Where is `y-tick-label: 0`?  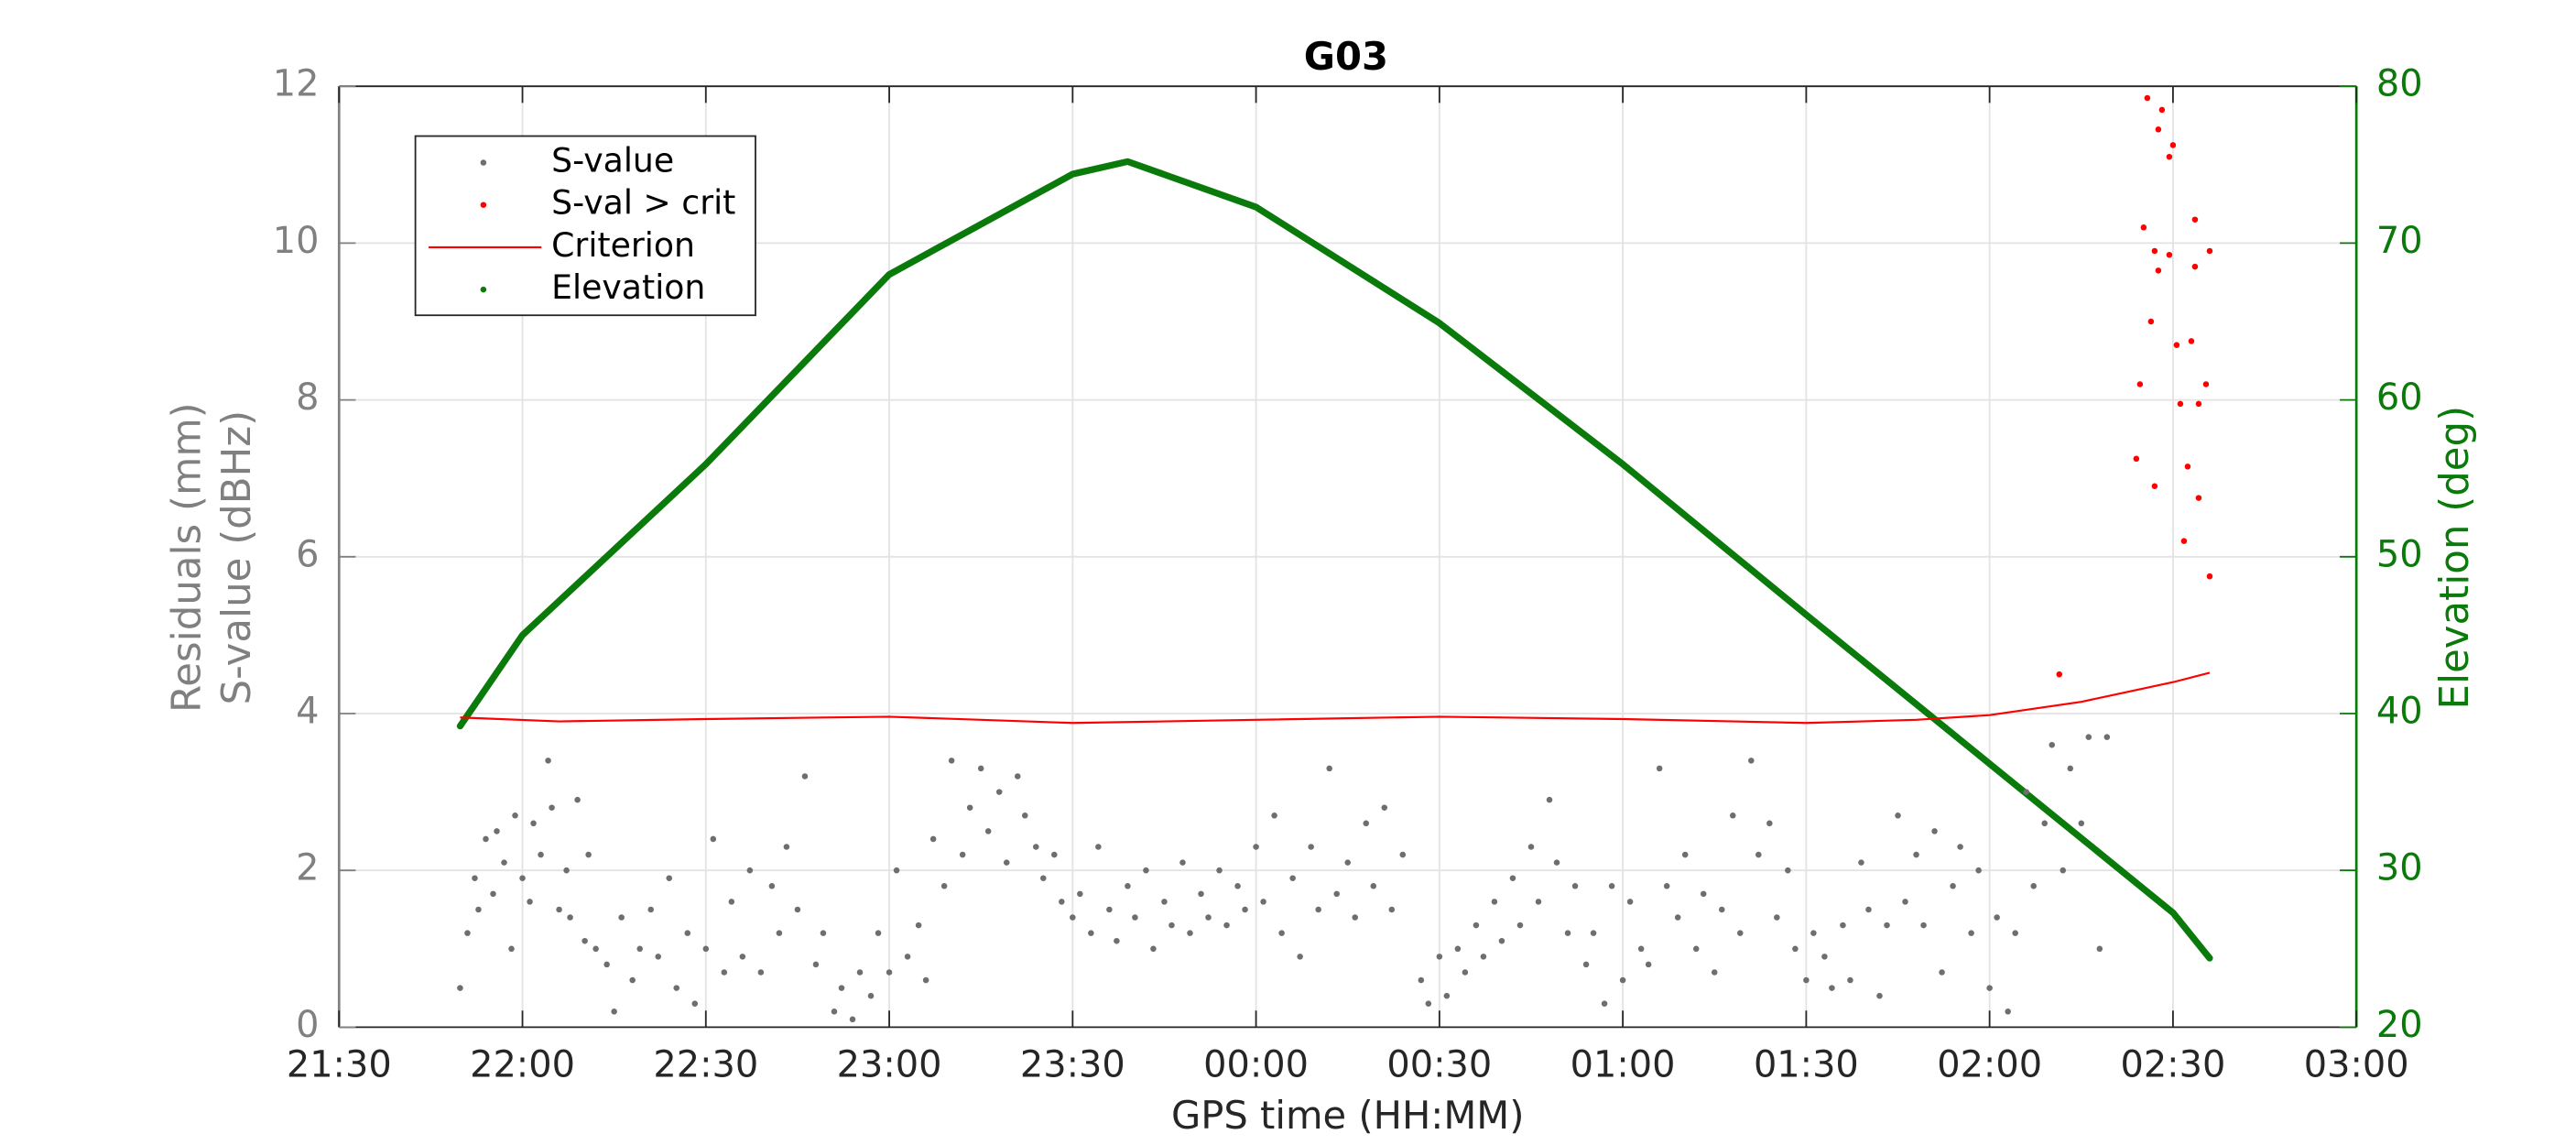 y-tick-label: 0 is located at coordinates (307, 1025).